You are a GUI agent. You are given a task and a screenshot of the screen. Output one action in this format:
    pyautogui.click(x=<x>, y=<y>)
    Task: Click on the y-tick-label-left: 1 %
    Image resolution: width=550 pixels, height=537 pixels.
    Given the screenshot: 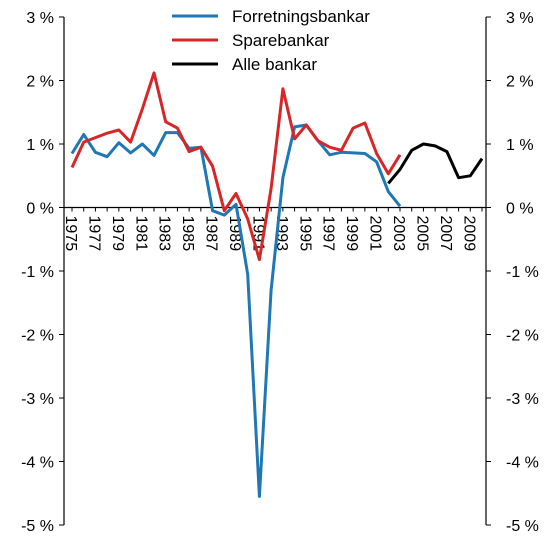 What is the action you would take?
    pyautogui.click(x=40, y=145)
    